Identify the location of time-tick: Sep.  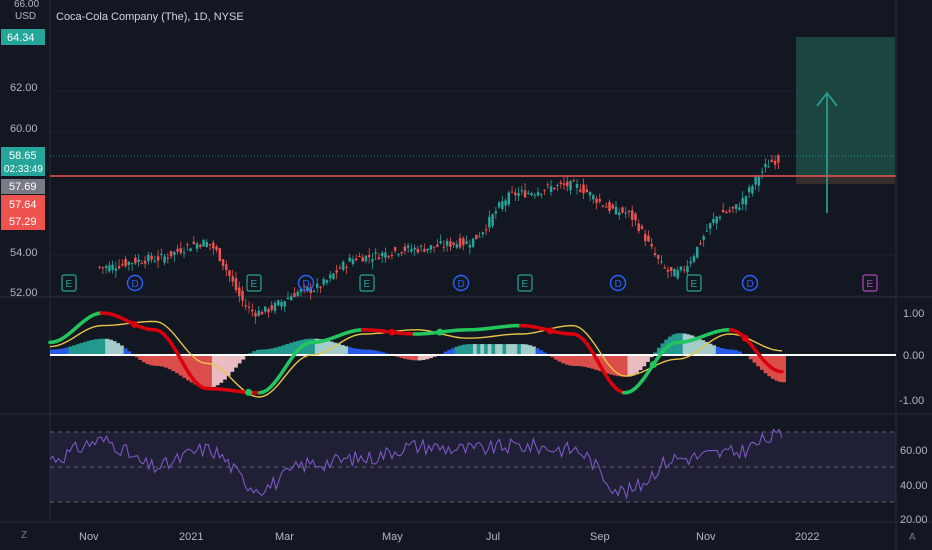
(600, 537).